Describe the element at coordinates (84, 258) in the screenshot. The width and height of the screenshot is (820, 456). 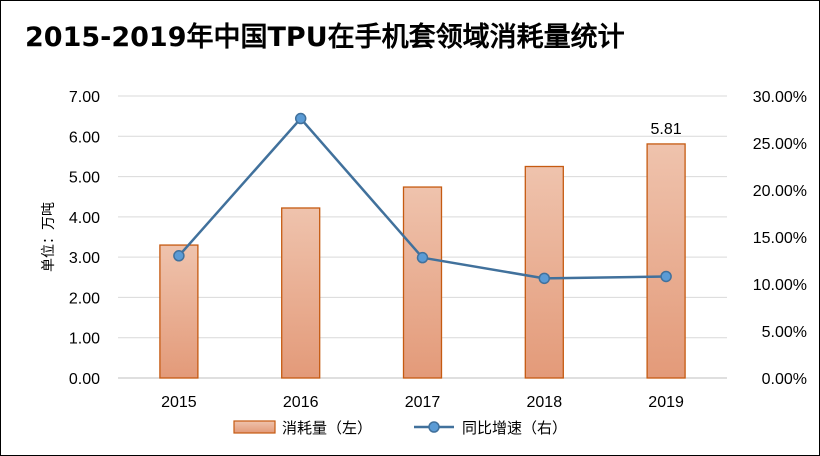
I see `y-tick-label: 3.00` at that location.